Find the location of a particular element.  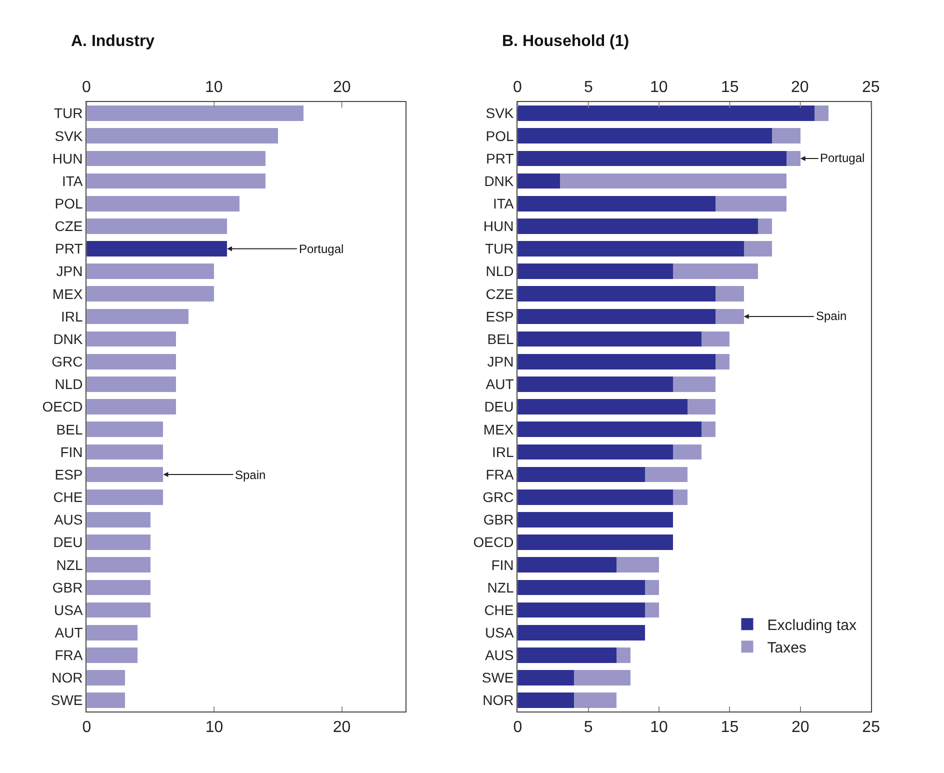

y-tick-label: POL is located at coordinates (500, 136).